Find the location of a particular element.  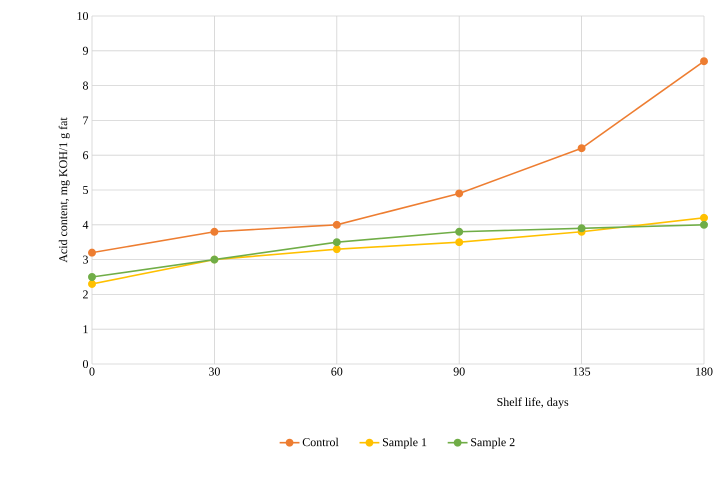

x-tick-label: 90 is located at coordinates (459, 372).